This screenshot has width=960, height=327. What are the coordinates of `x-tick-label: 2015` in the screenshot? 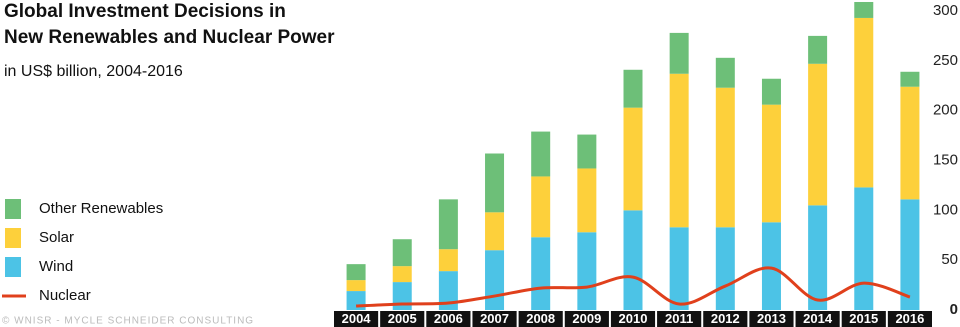 It's located at (863, 318).